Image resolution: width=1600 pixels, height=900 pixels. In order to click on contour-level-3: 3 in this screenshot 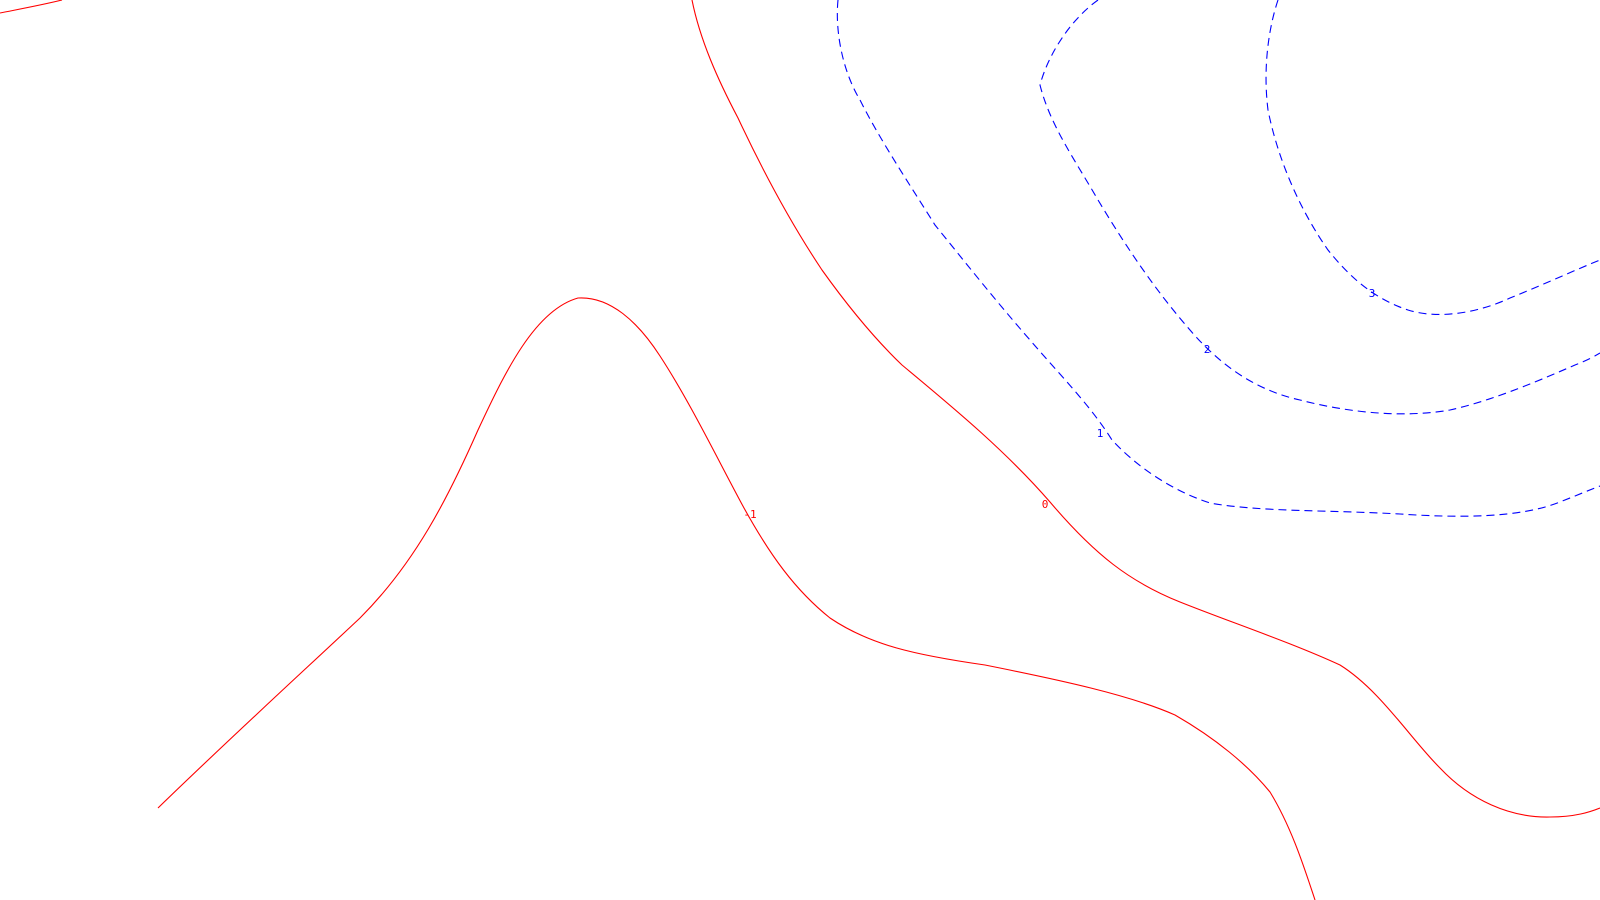, I will do `click(1432, 157)`.